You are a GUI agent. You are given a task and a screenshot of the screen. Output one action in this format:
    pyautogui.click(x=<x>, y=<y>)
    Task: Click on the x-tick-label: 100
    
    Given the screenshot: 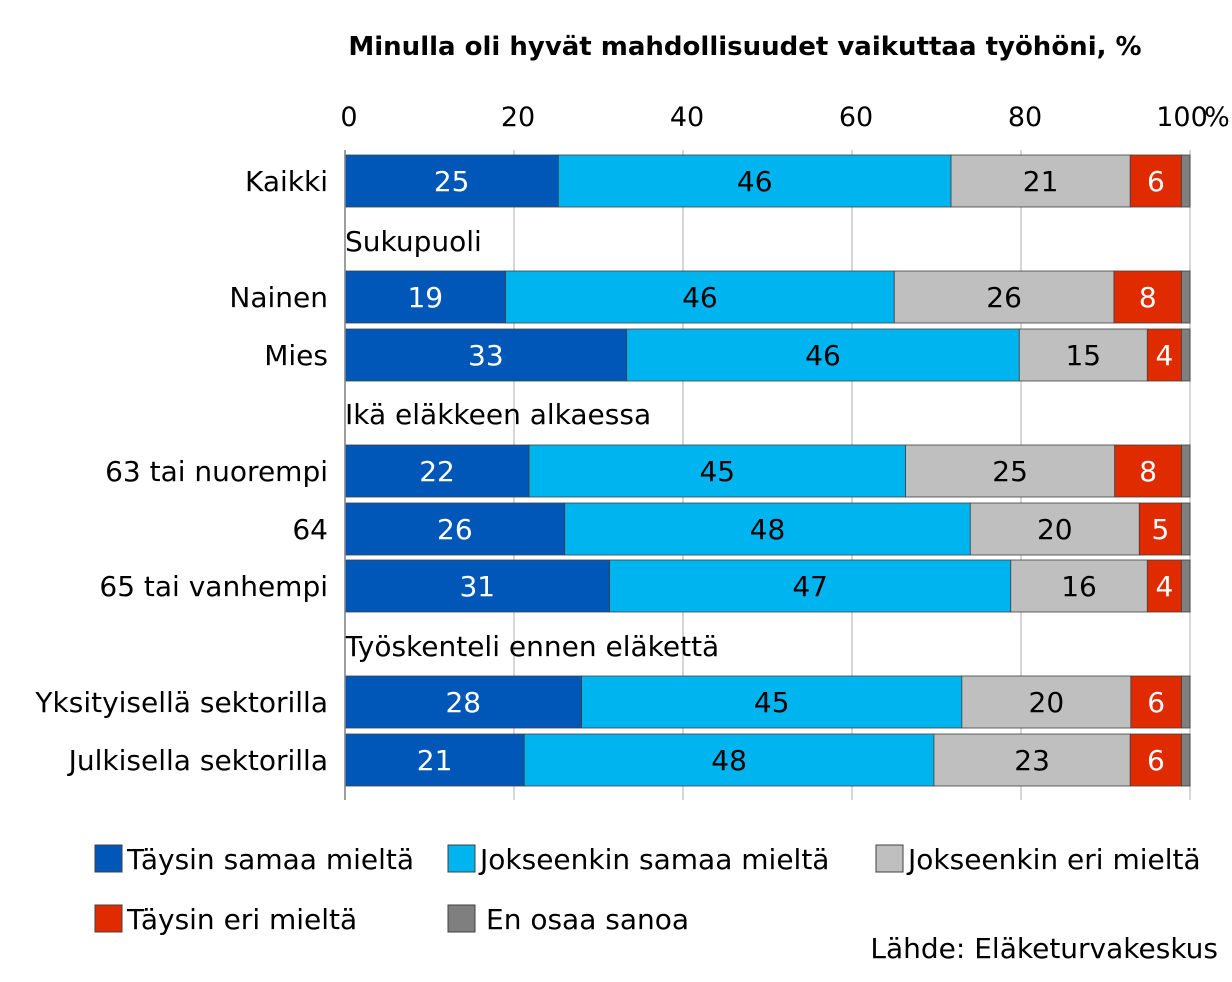 What is the action you would take?
    pyautogui.click(x=1182, y=117)
    